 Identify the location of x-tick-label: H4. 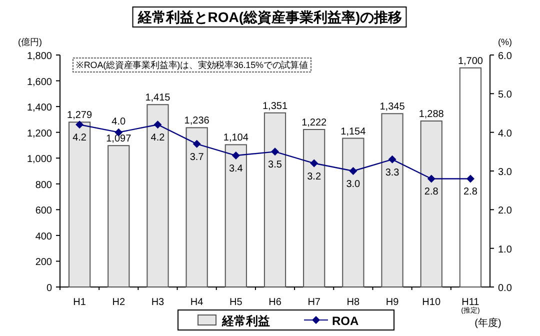
(197, 302).